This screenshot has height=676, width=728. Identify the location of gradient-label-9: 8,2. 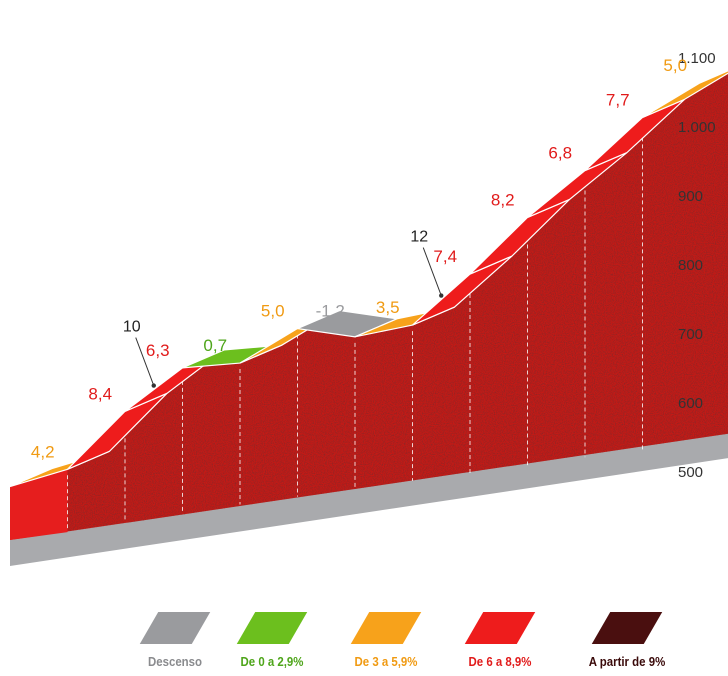
(503, 199).